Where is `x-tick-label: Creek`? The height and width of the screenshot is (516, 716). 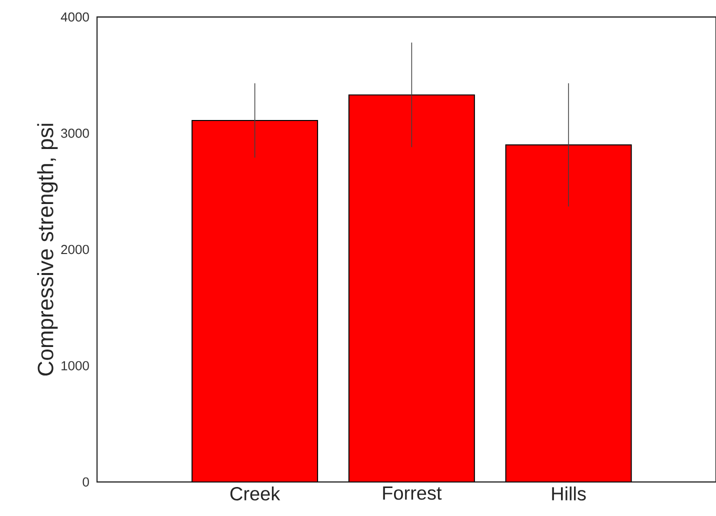
x-tick-label: Creek is located at coordinates (255, 493).